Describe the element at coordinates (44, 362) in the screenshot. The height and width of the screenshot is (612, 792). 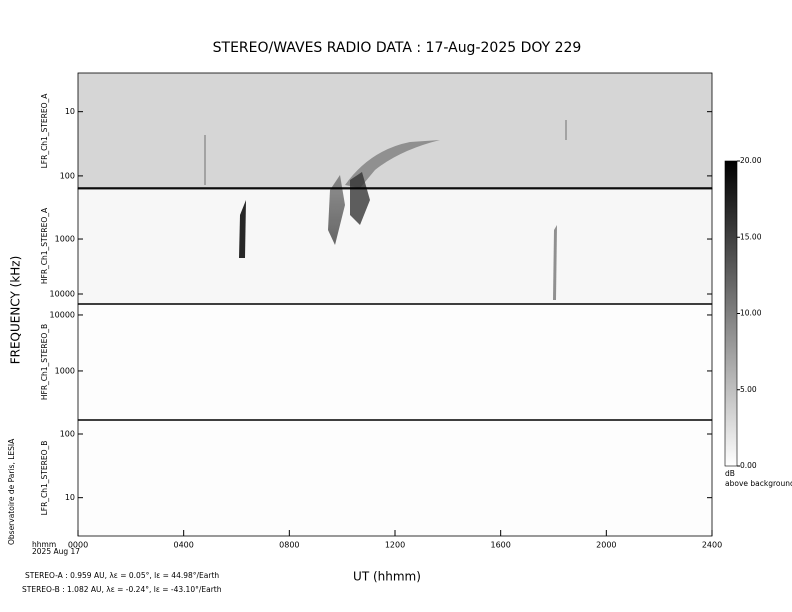
I see `panel-label: HFR_Ch1_STEREO_B` at that location.